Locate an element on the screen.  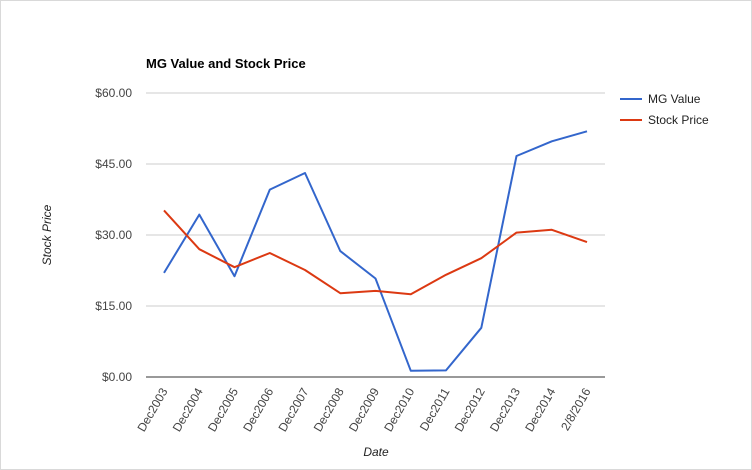
y-tick-label: $30.00 is located at coordinates (113, 235).